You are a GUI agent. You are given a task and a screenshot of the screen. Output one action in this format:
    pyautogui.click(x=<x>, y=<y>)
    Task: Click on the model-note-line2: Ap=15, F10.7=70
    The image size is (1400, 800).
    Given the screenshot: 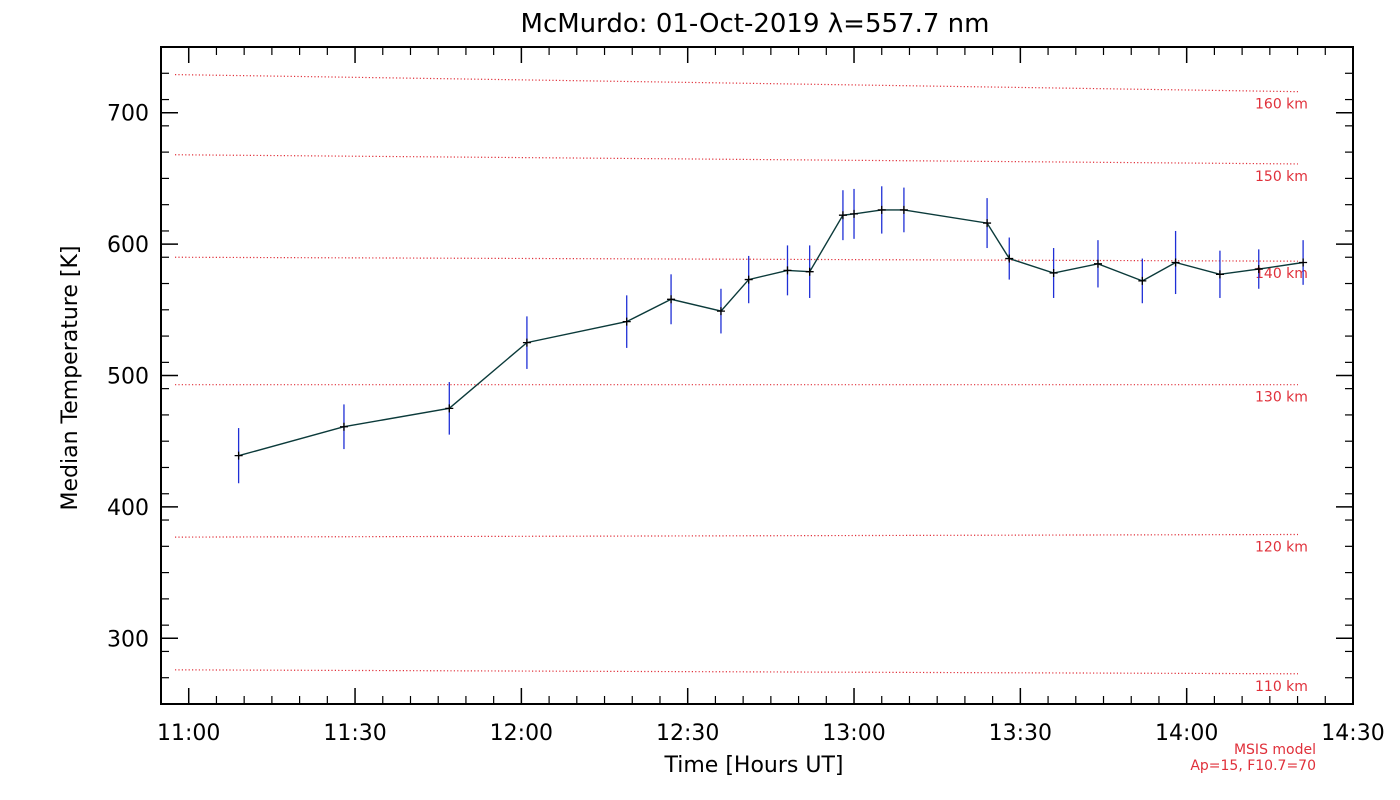 What is the action you would take?
    pyautogui.click(x=1253, y=766)
    